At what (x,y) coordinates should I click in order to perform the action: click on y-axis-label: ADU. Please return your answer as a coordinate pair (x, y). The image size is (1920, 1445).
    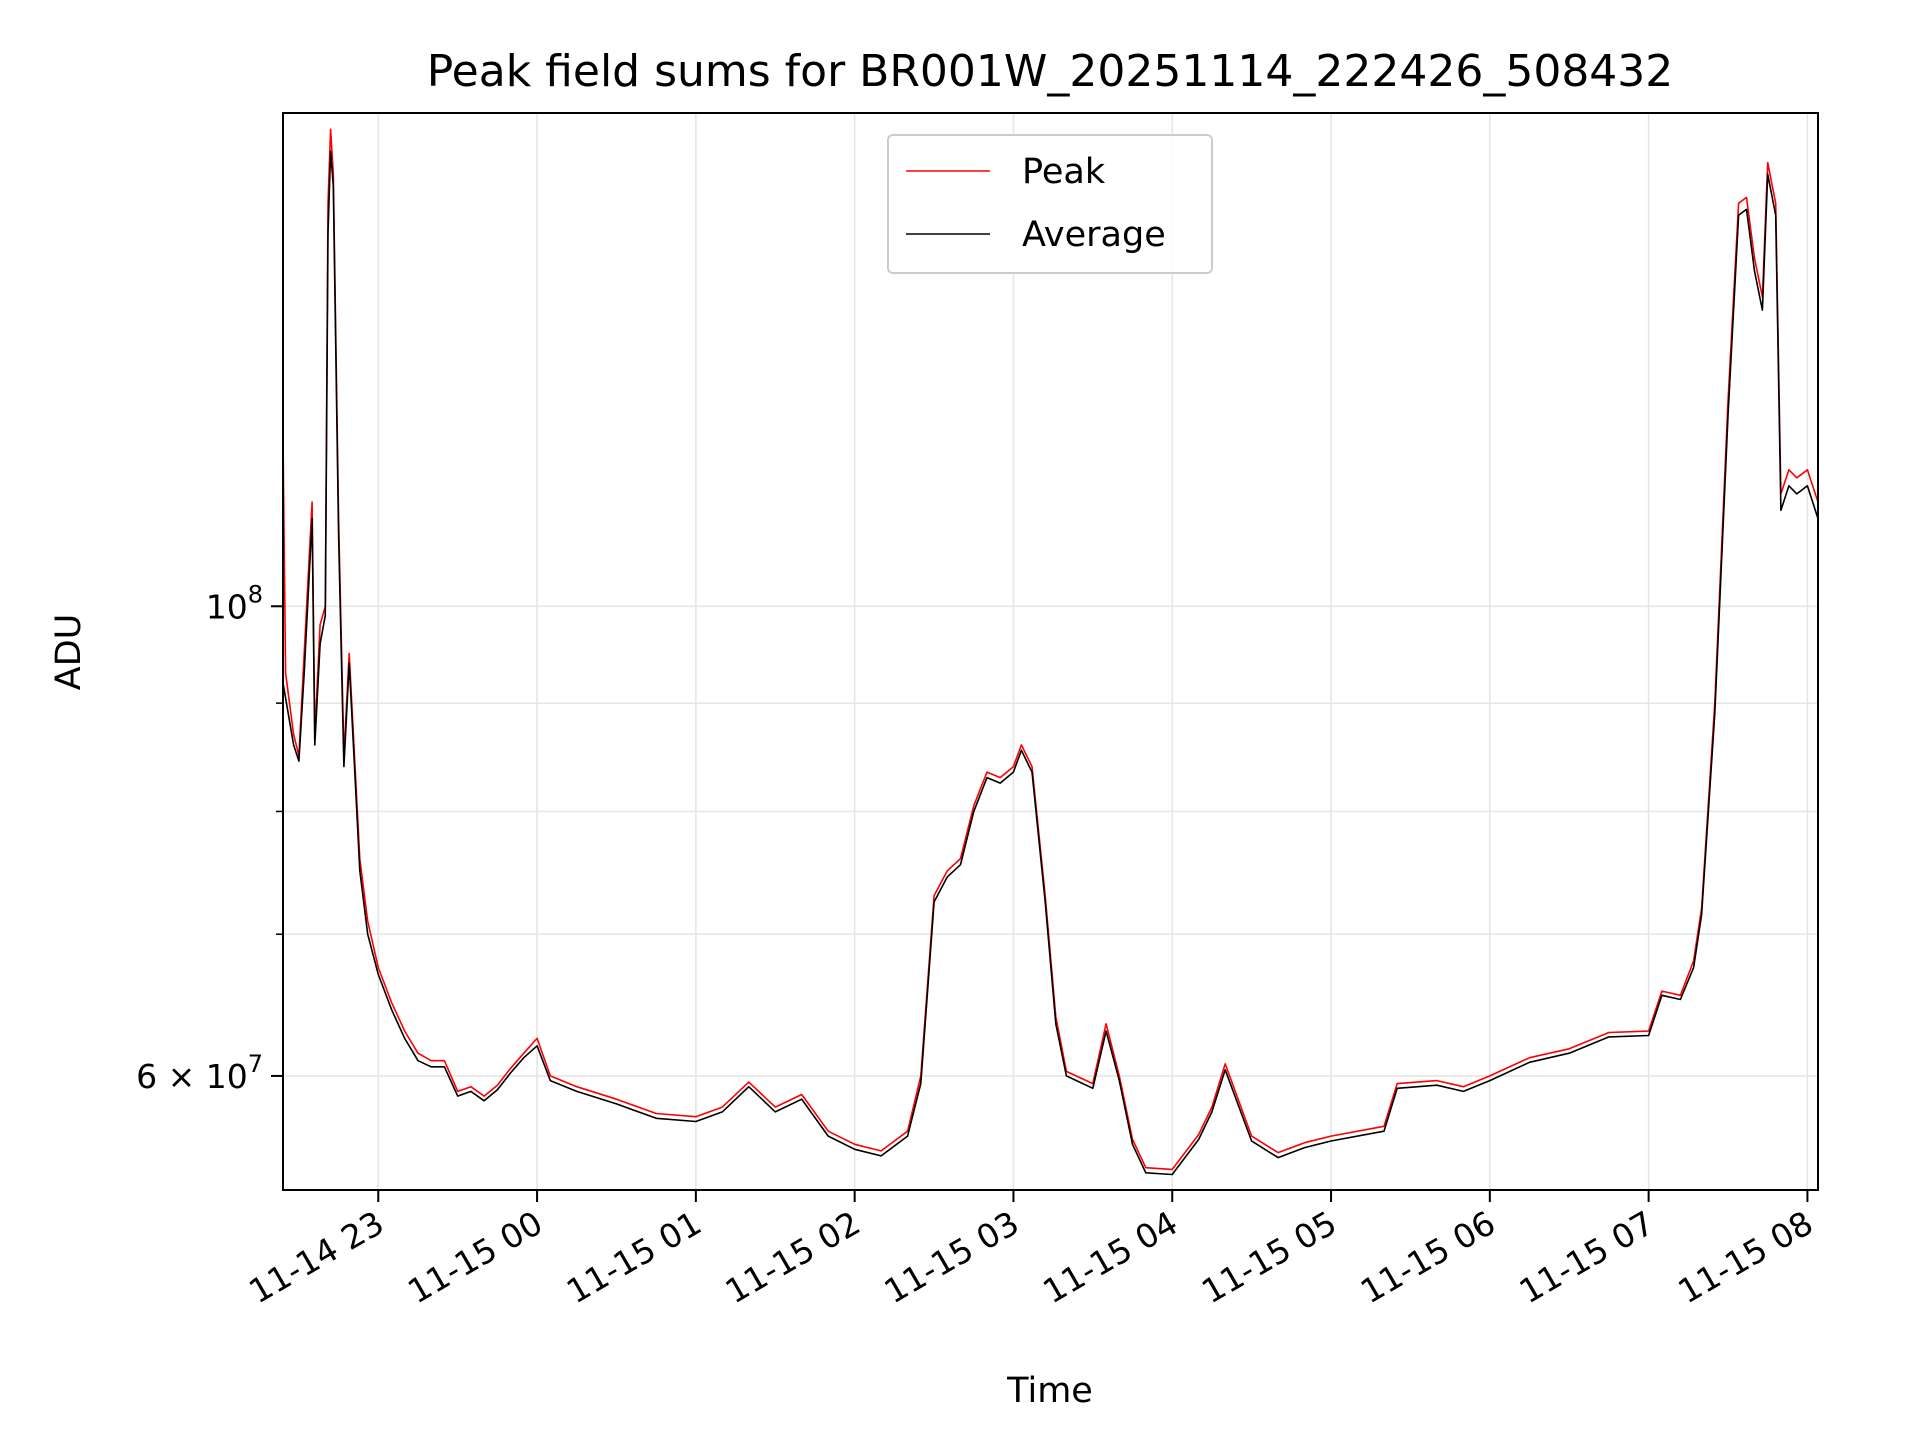
    Looking at the image, I should click on (69, 652).